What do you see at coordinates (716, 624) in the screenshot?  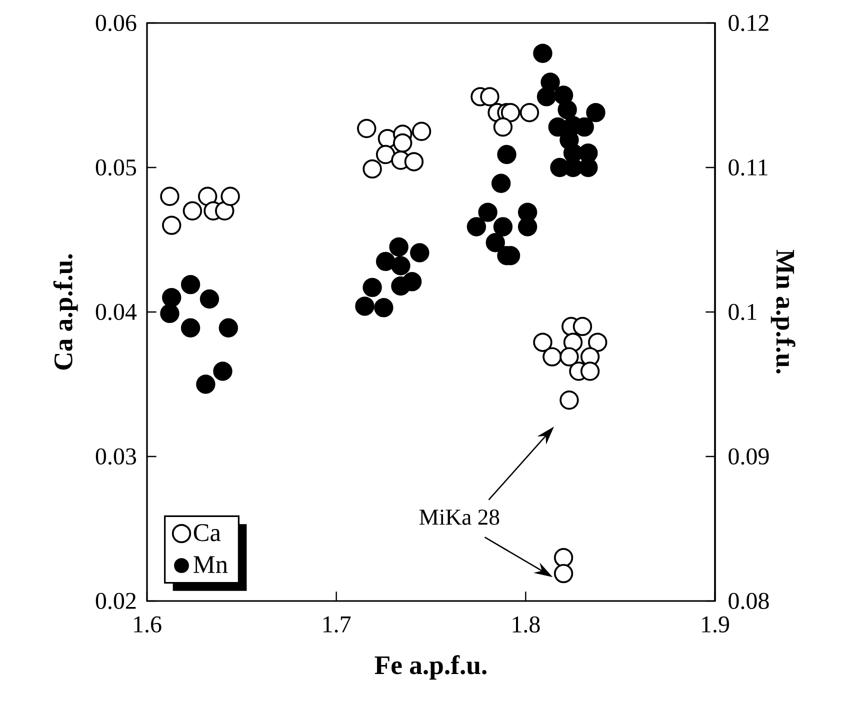 I see `x-tick-label: 1.9` at bounding box center [716, 624].